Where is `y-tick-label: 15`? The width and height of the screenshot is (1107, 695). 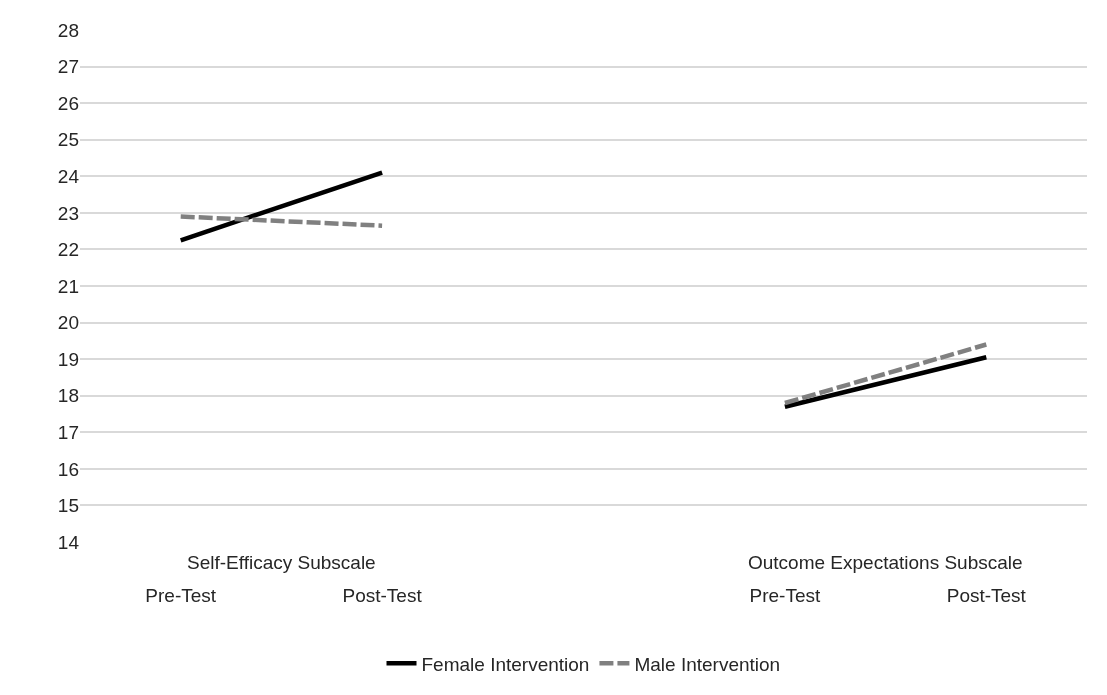
y-tick-label: 15 is located at coordinates (68, 506).